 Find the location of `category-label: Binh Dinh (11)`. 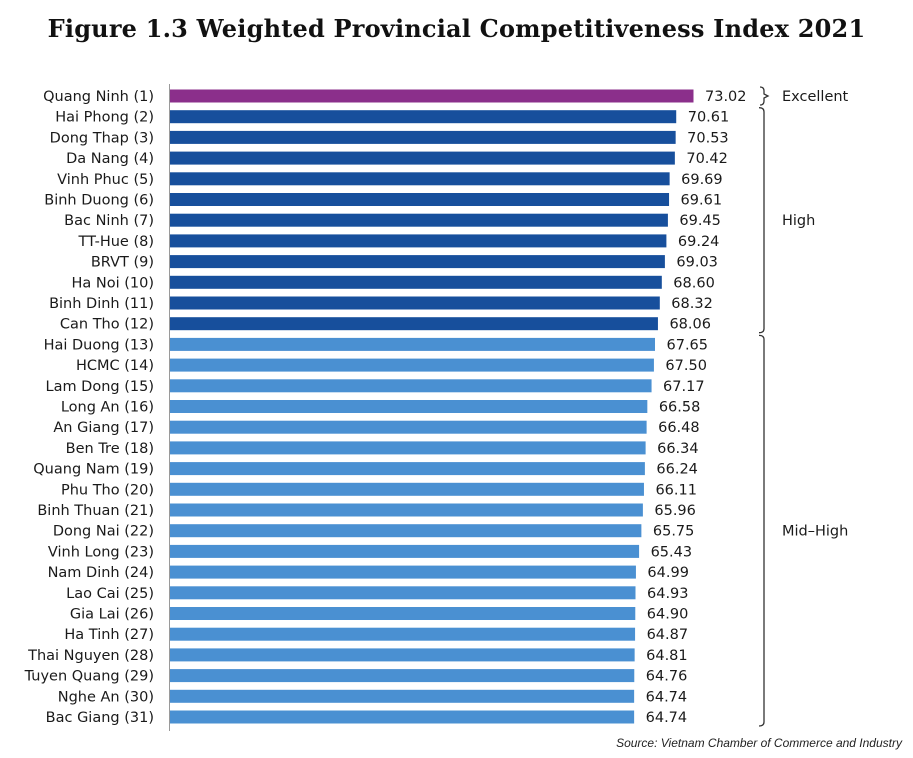

category-label: Binh Dinh (11) is located at coordinates (101, 304).